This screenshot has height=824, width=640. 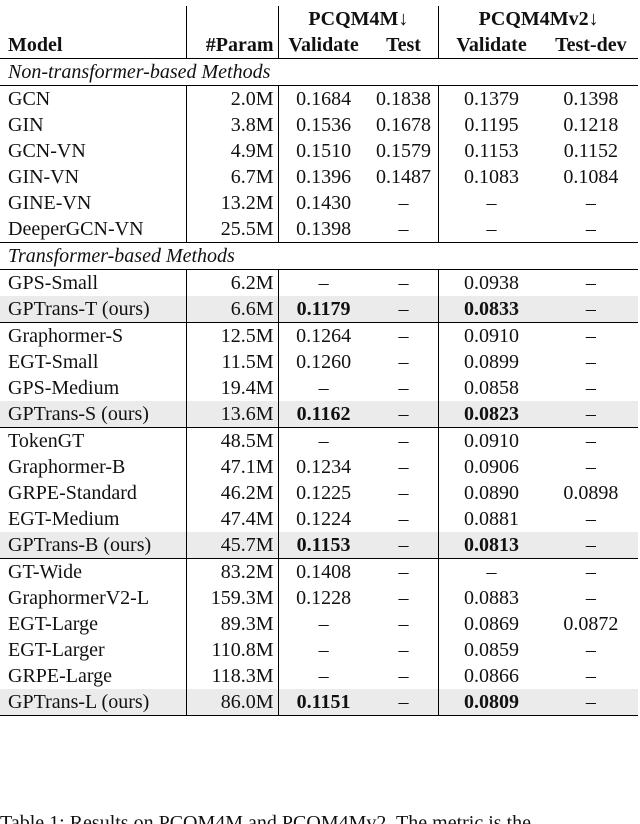 I want to click on table-row: DeeperGCN-VN 25.5M 0.1398– – –, so click(x=319, y=229).